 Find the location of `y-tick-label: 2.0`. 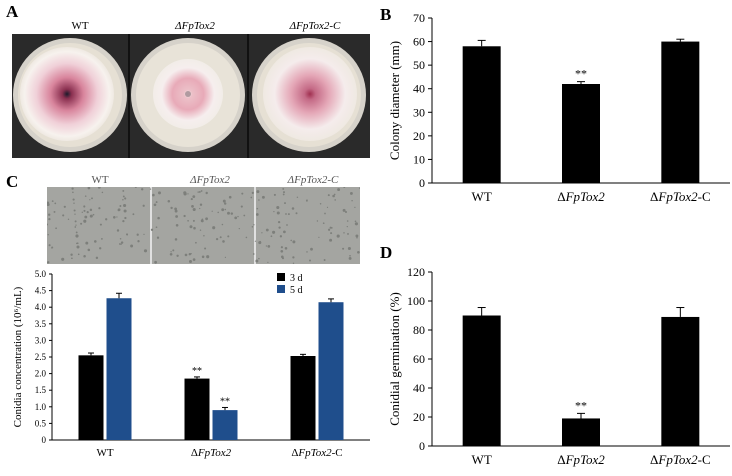

y-tick-label: 2.0 is located at coordinates (41, 374).